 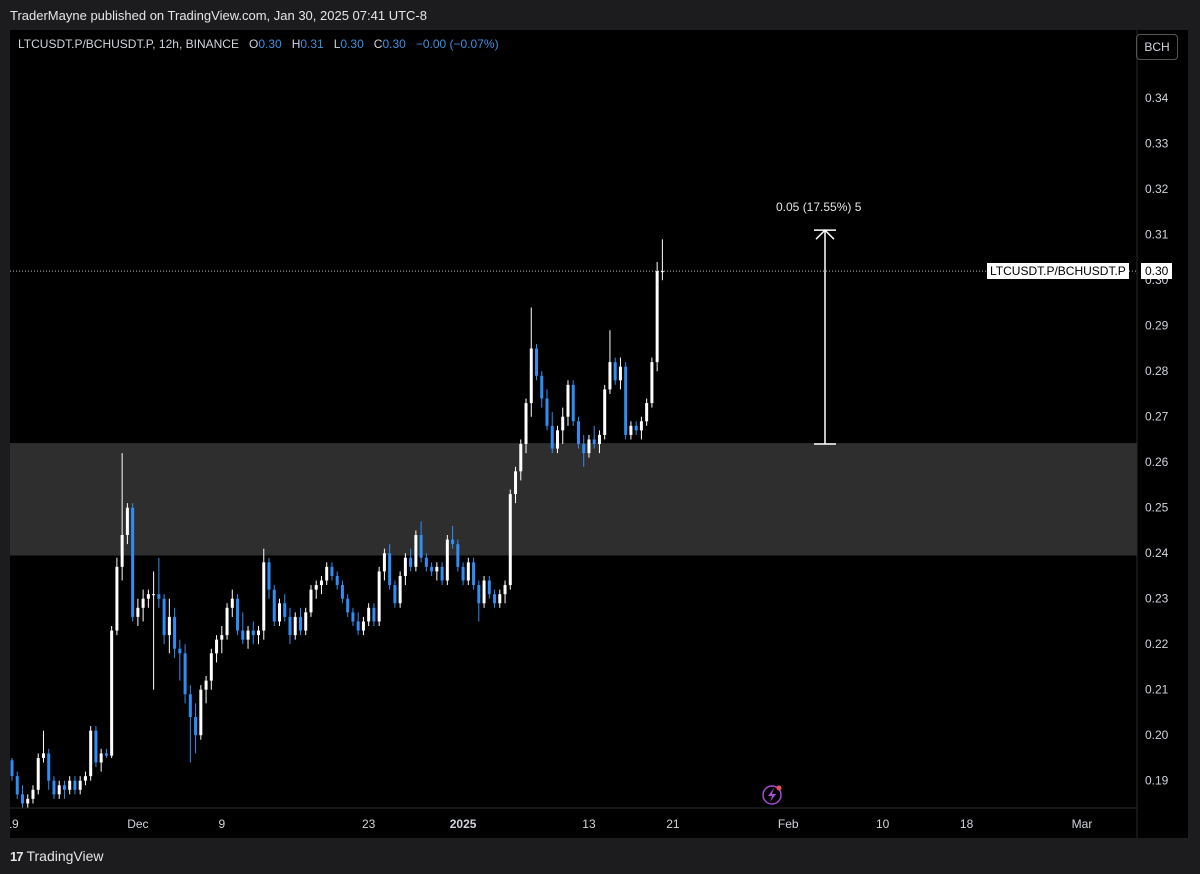 What do you see at coordinates (825, 337) in the screenshot?
I see `measure-tool` at bounding box center [825, 337].